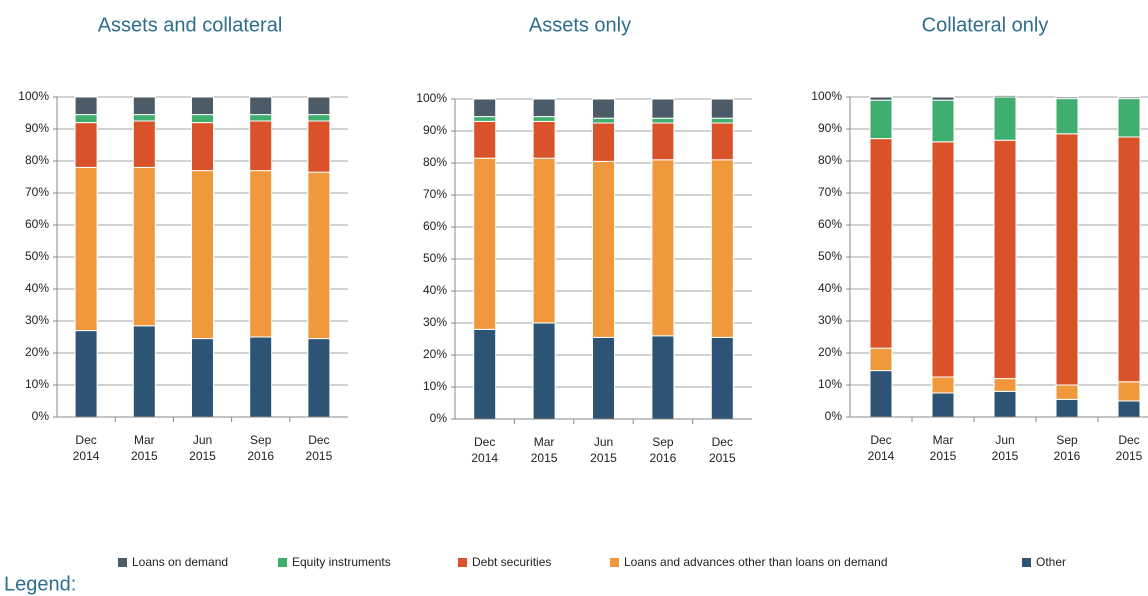 Image resolution: width=1148 pixels, height=596 pixels. I want to click on legend-label: Debt securities, so click(511, 562).